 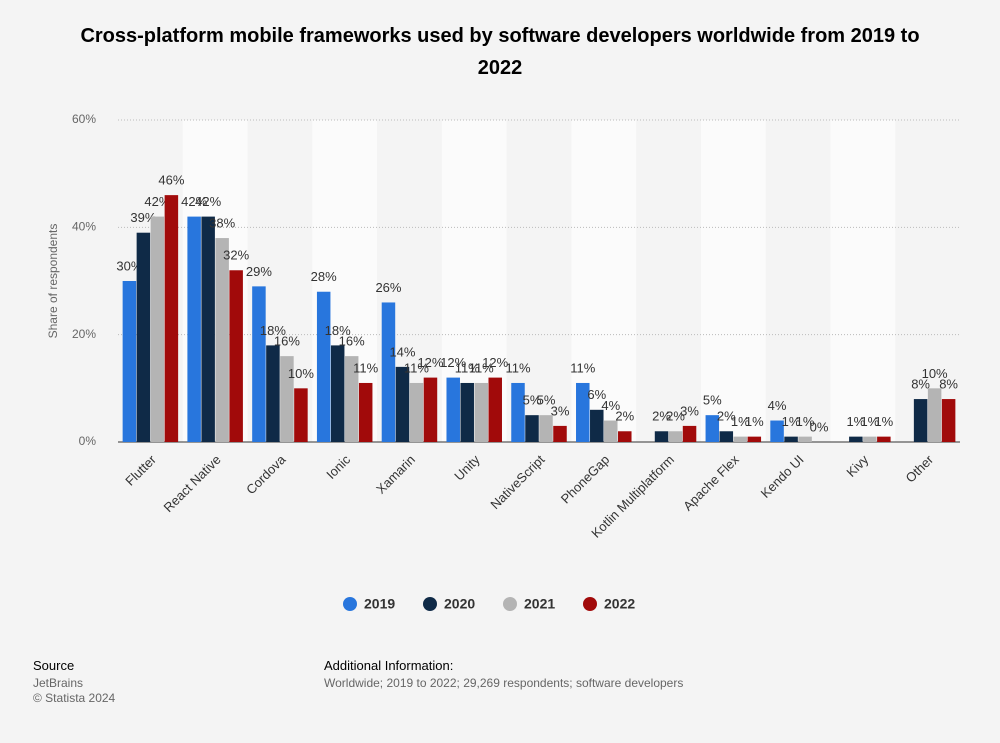 I want to click on x-tick-label: Unity, so click(x=467, y=468).